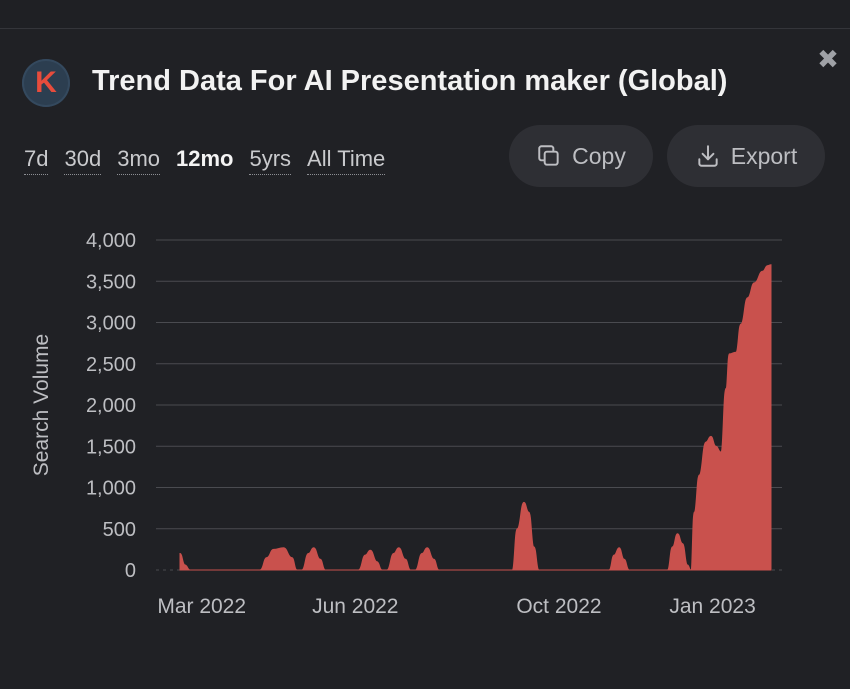 This screenshot has height=689, width=850. I want to click on logo-letter: K, so click(46, 82).